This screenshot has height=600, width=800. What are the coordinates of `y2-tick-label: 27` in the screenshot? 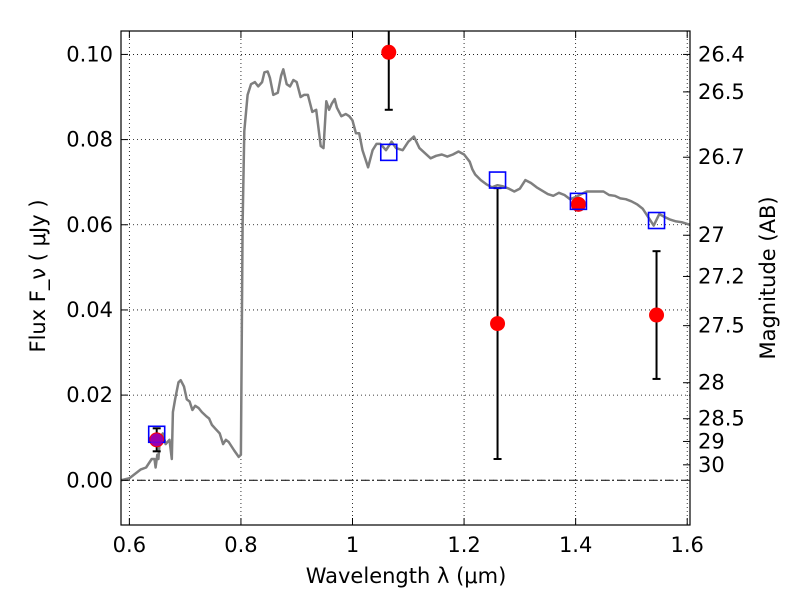 It's located at (711, 235).